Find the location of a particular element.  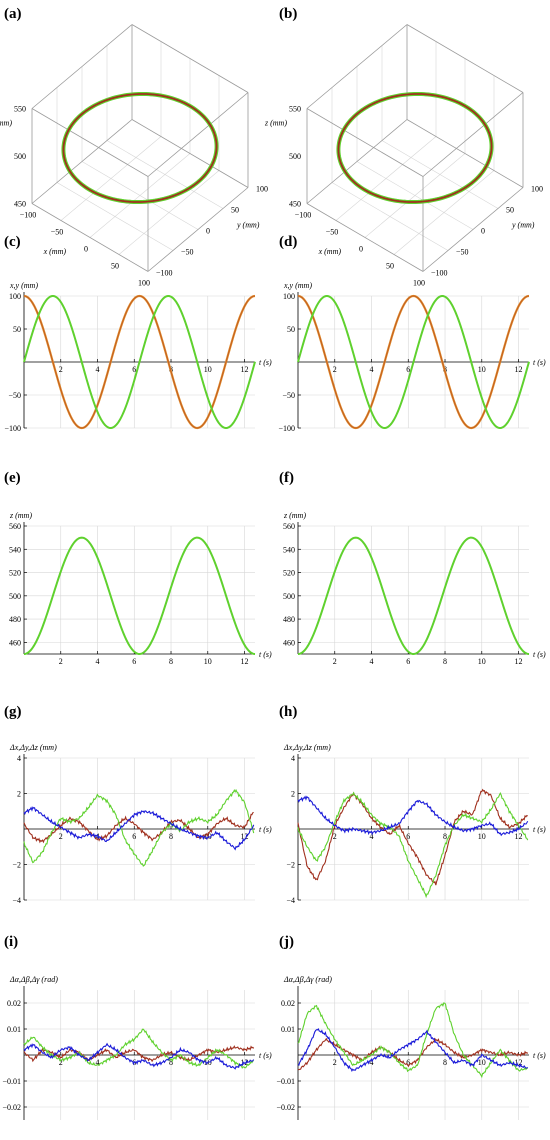

x-tick-label: −100 is located at coordinates (28, 215).